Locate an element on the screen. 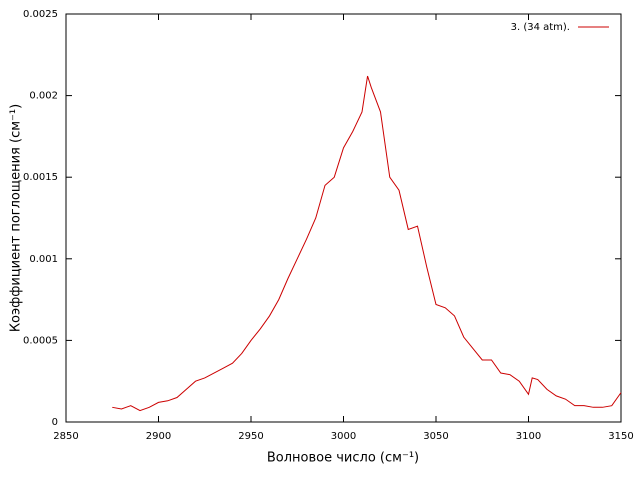 The width and height of the screenshot is (640, 480). x-tick-label: 3000 is located at coordinates (343, 436).